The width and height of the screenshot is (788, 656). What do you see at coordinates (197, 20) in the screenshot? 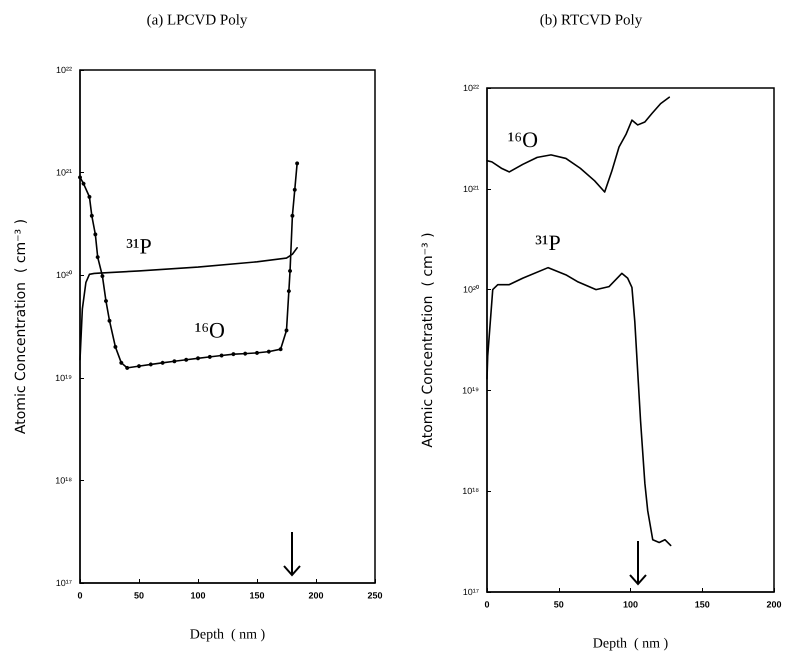
I see `chart-title: (a) LPCVD Poly` at bounding box center [197, 20].